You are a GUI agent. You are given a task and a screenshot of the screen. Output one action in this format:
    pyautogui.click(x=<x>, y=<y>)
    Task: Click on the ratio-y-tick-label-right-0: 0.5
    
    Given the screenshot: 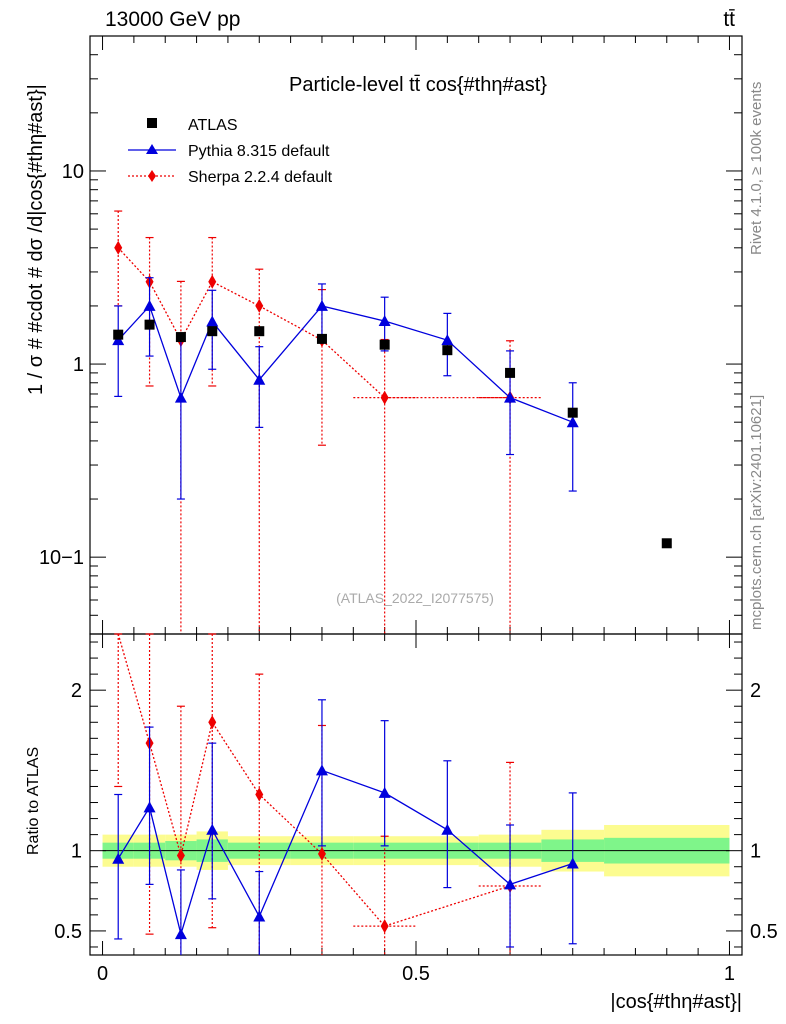 What is the action you would take?
    pyautogui.click(x=764, y=932)
    